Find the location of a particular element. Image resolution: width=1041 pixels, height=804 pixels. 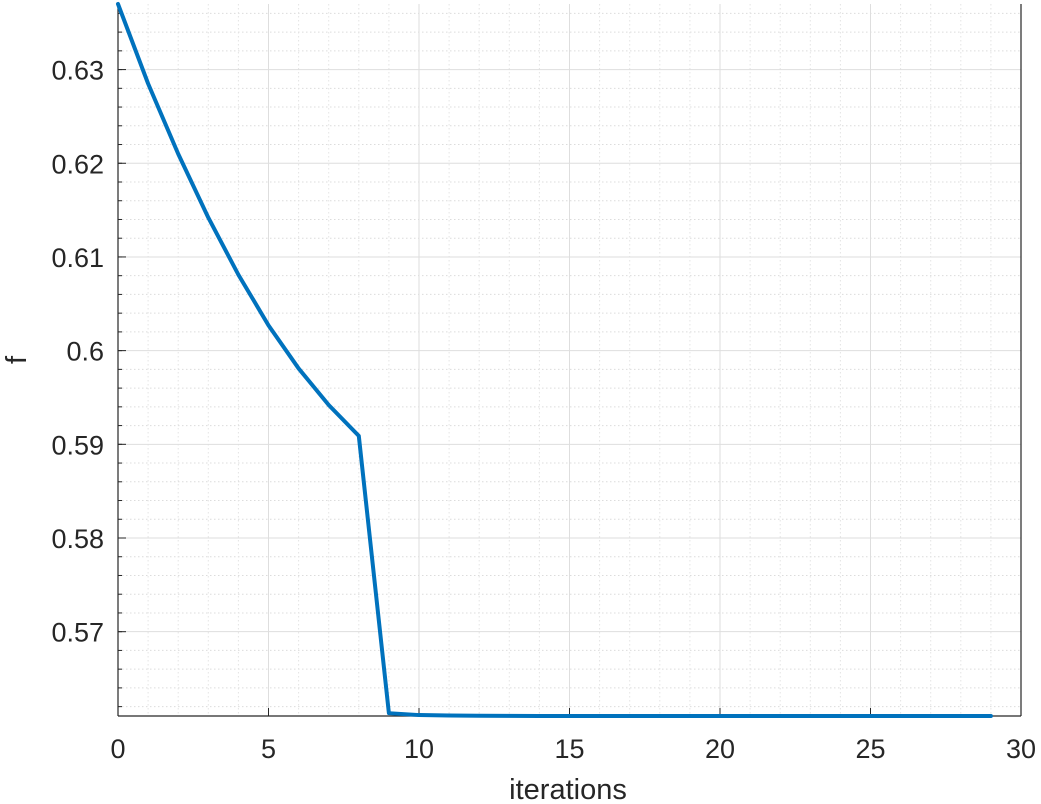

y-tick-label: 0.57 is located at coordinates (77, 633).